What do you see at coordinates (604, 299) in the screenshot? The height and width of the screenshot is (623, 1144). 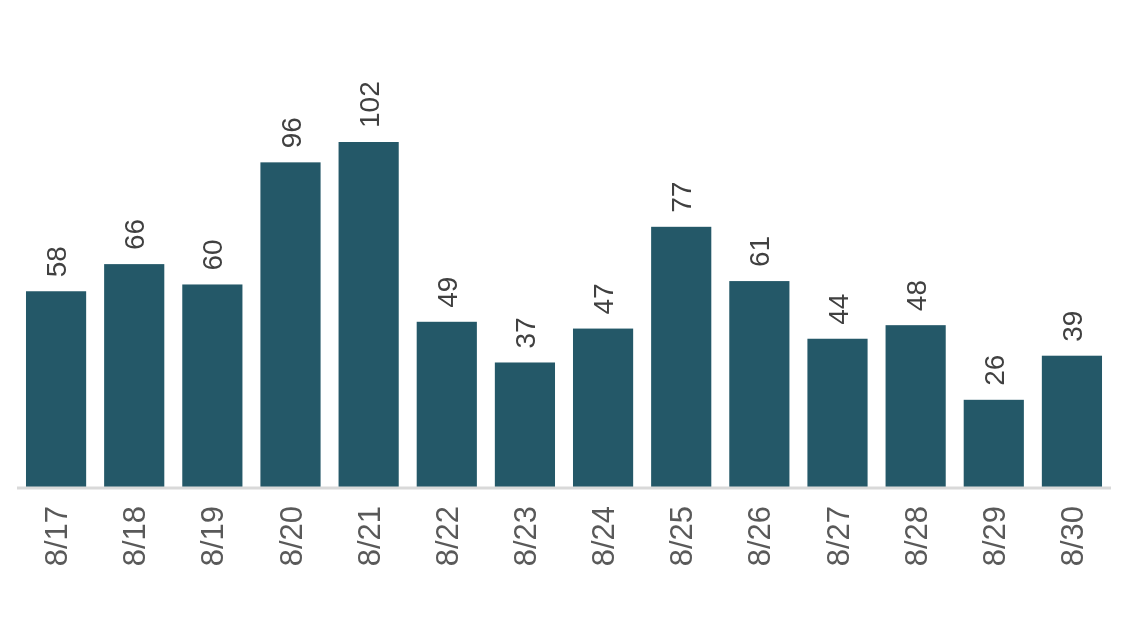 I see `data-label: 47` at bounding box center [604, 299].